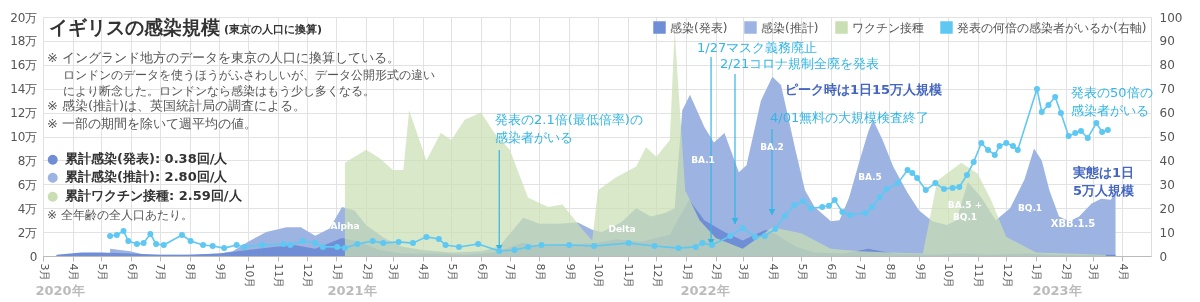  I want to click on y2-tick-label: 20, so click(1167, 208).